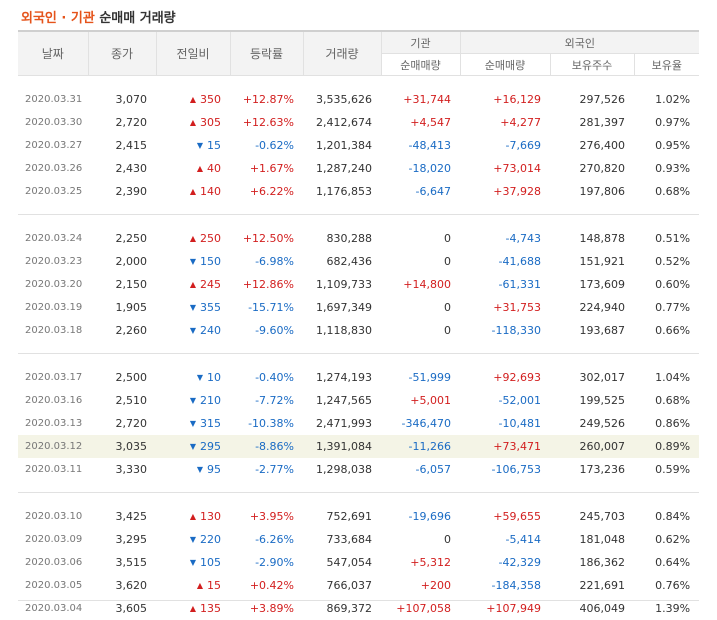 The image size is (717, 620). What do you see at coordinates (592, 469) in the screenshot?
I see `cell-holdings: 173,236` at bounding box center [592, 469].